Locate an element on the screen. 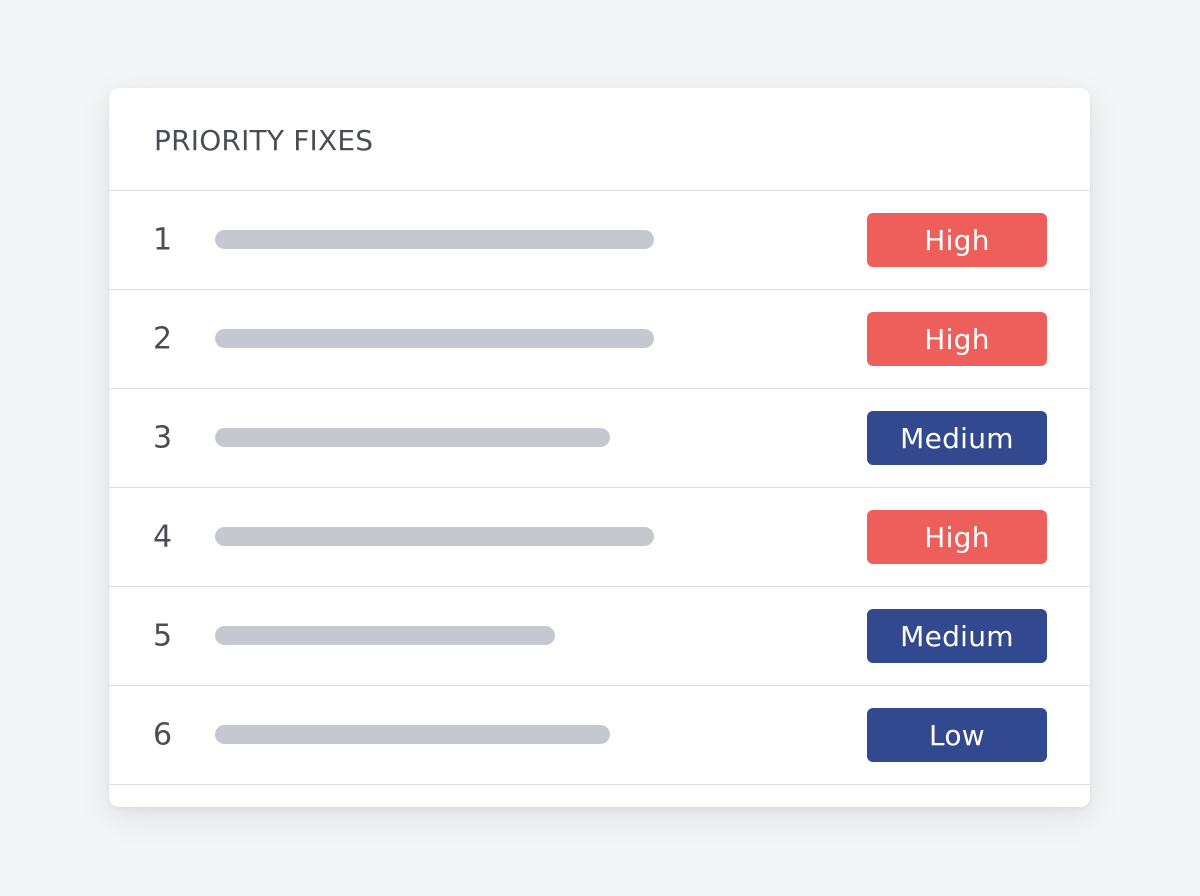 This screenshot has width=1200, height=896. priority-badge: Low is located at coordinates (957, 735).